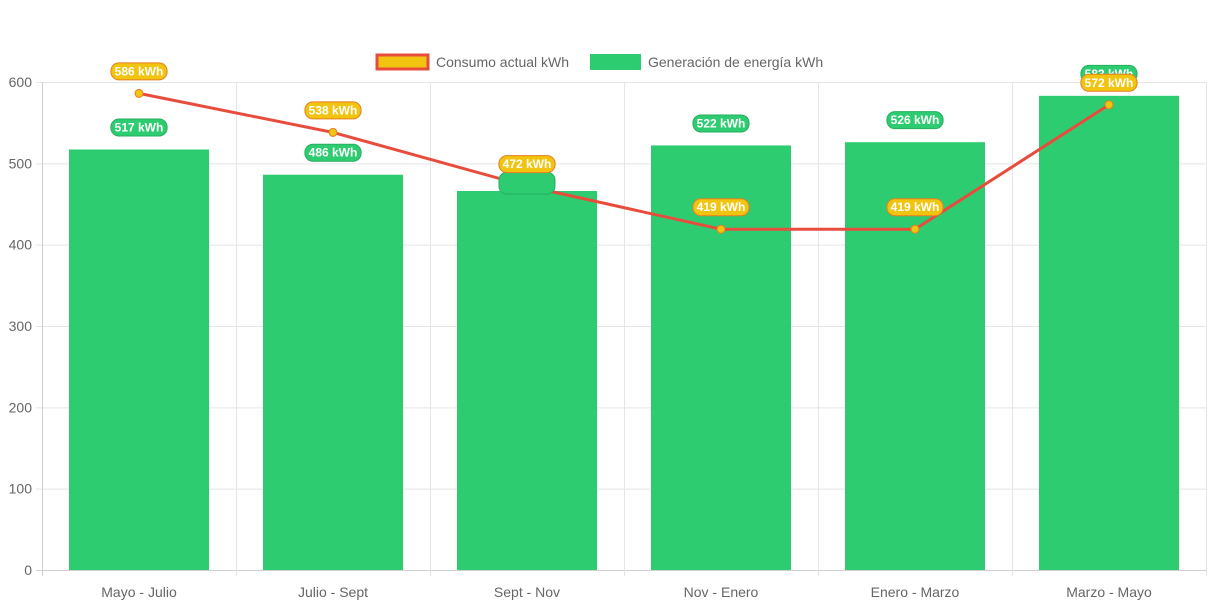 This screenshot has width=1213, height=606. Describe the element at coordinates (333, 592) in the screenshot. I see `x-tick-label: Julio - Sept` at that location.